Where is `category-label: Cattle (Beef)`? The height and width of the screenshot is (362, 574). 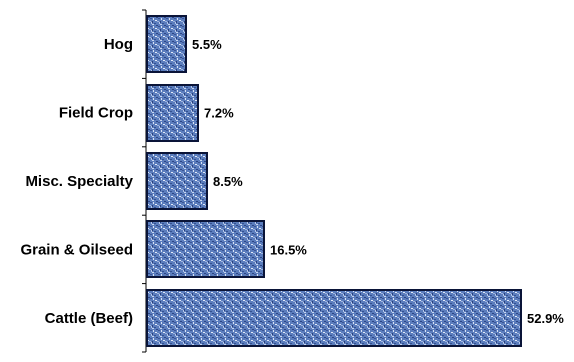 category-label: Cattle (Beef) is located at coordinates (89, 318).